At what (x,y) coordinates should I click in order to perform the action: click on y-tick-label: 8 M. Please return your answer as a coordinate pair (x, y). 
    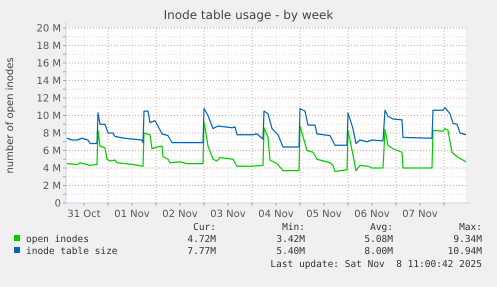
    Looking at the image, I should click on (51, 134).